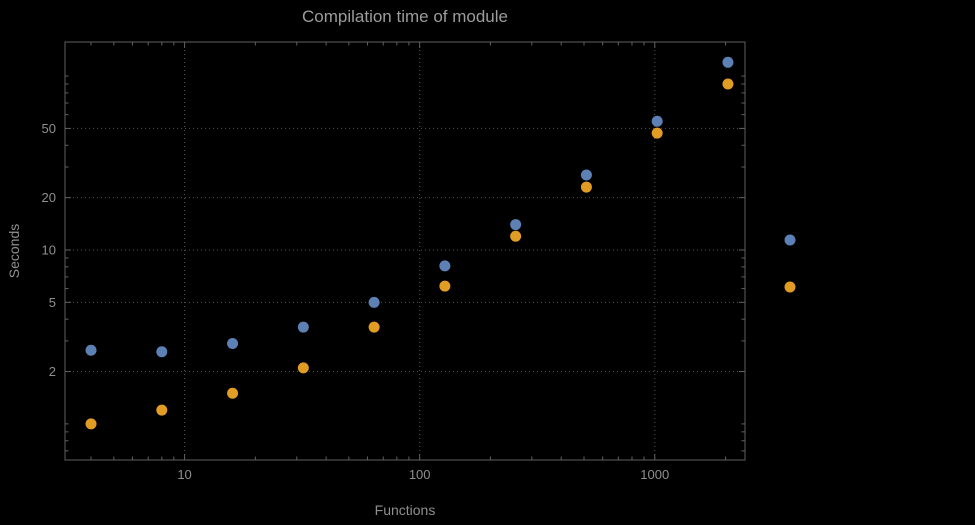 This screenshot has width=975, height=525. Describe the element at coordinates (420, 474) in the screenshot. I see `x-tick-label: 100` at that location.